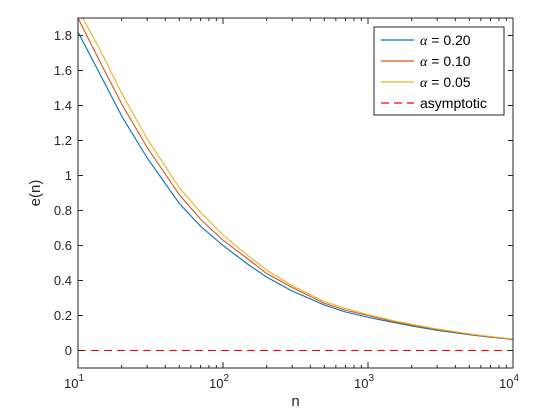 The width and height of the screenshot is (560, 420). I want to click on y-tick-label: 0.2, so click(63, 315).